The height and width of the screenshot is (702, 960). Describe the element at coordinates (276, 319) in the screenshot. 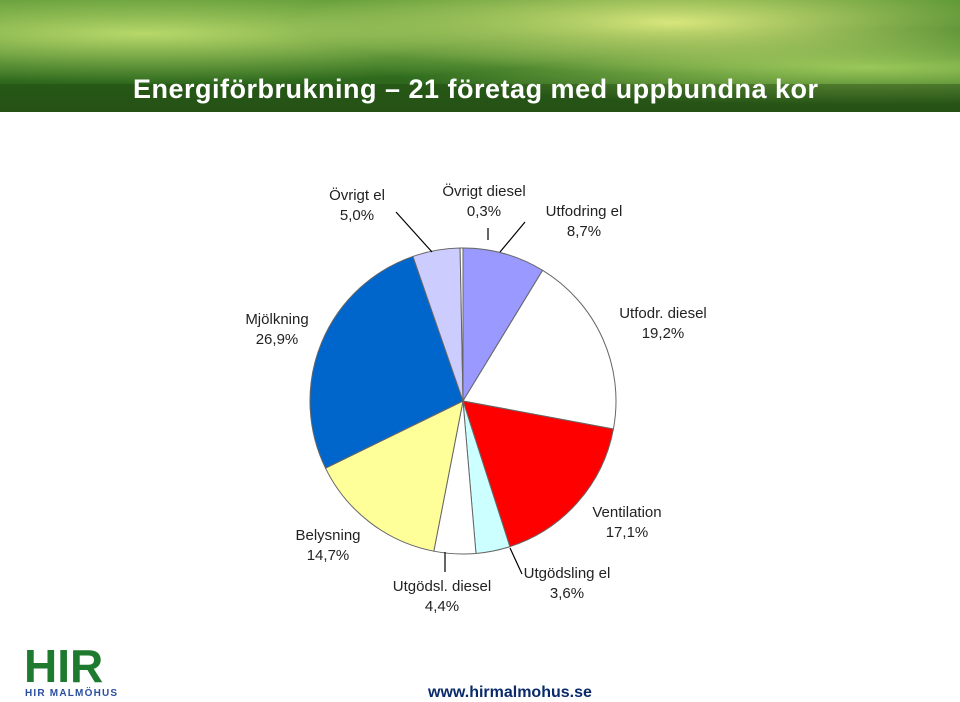

I see `slice-label-6: Mjölkning` at that location.